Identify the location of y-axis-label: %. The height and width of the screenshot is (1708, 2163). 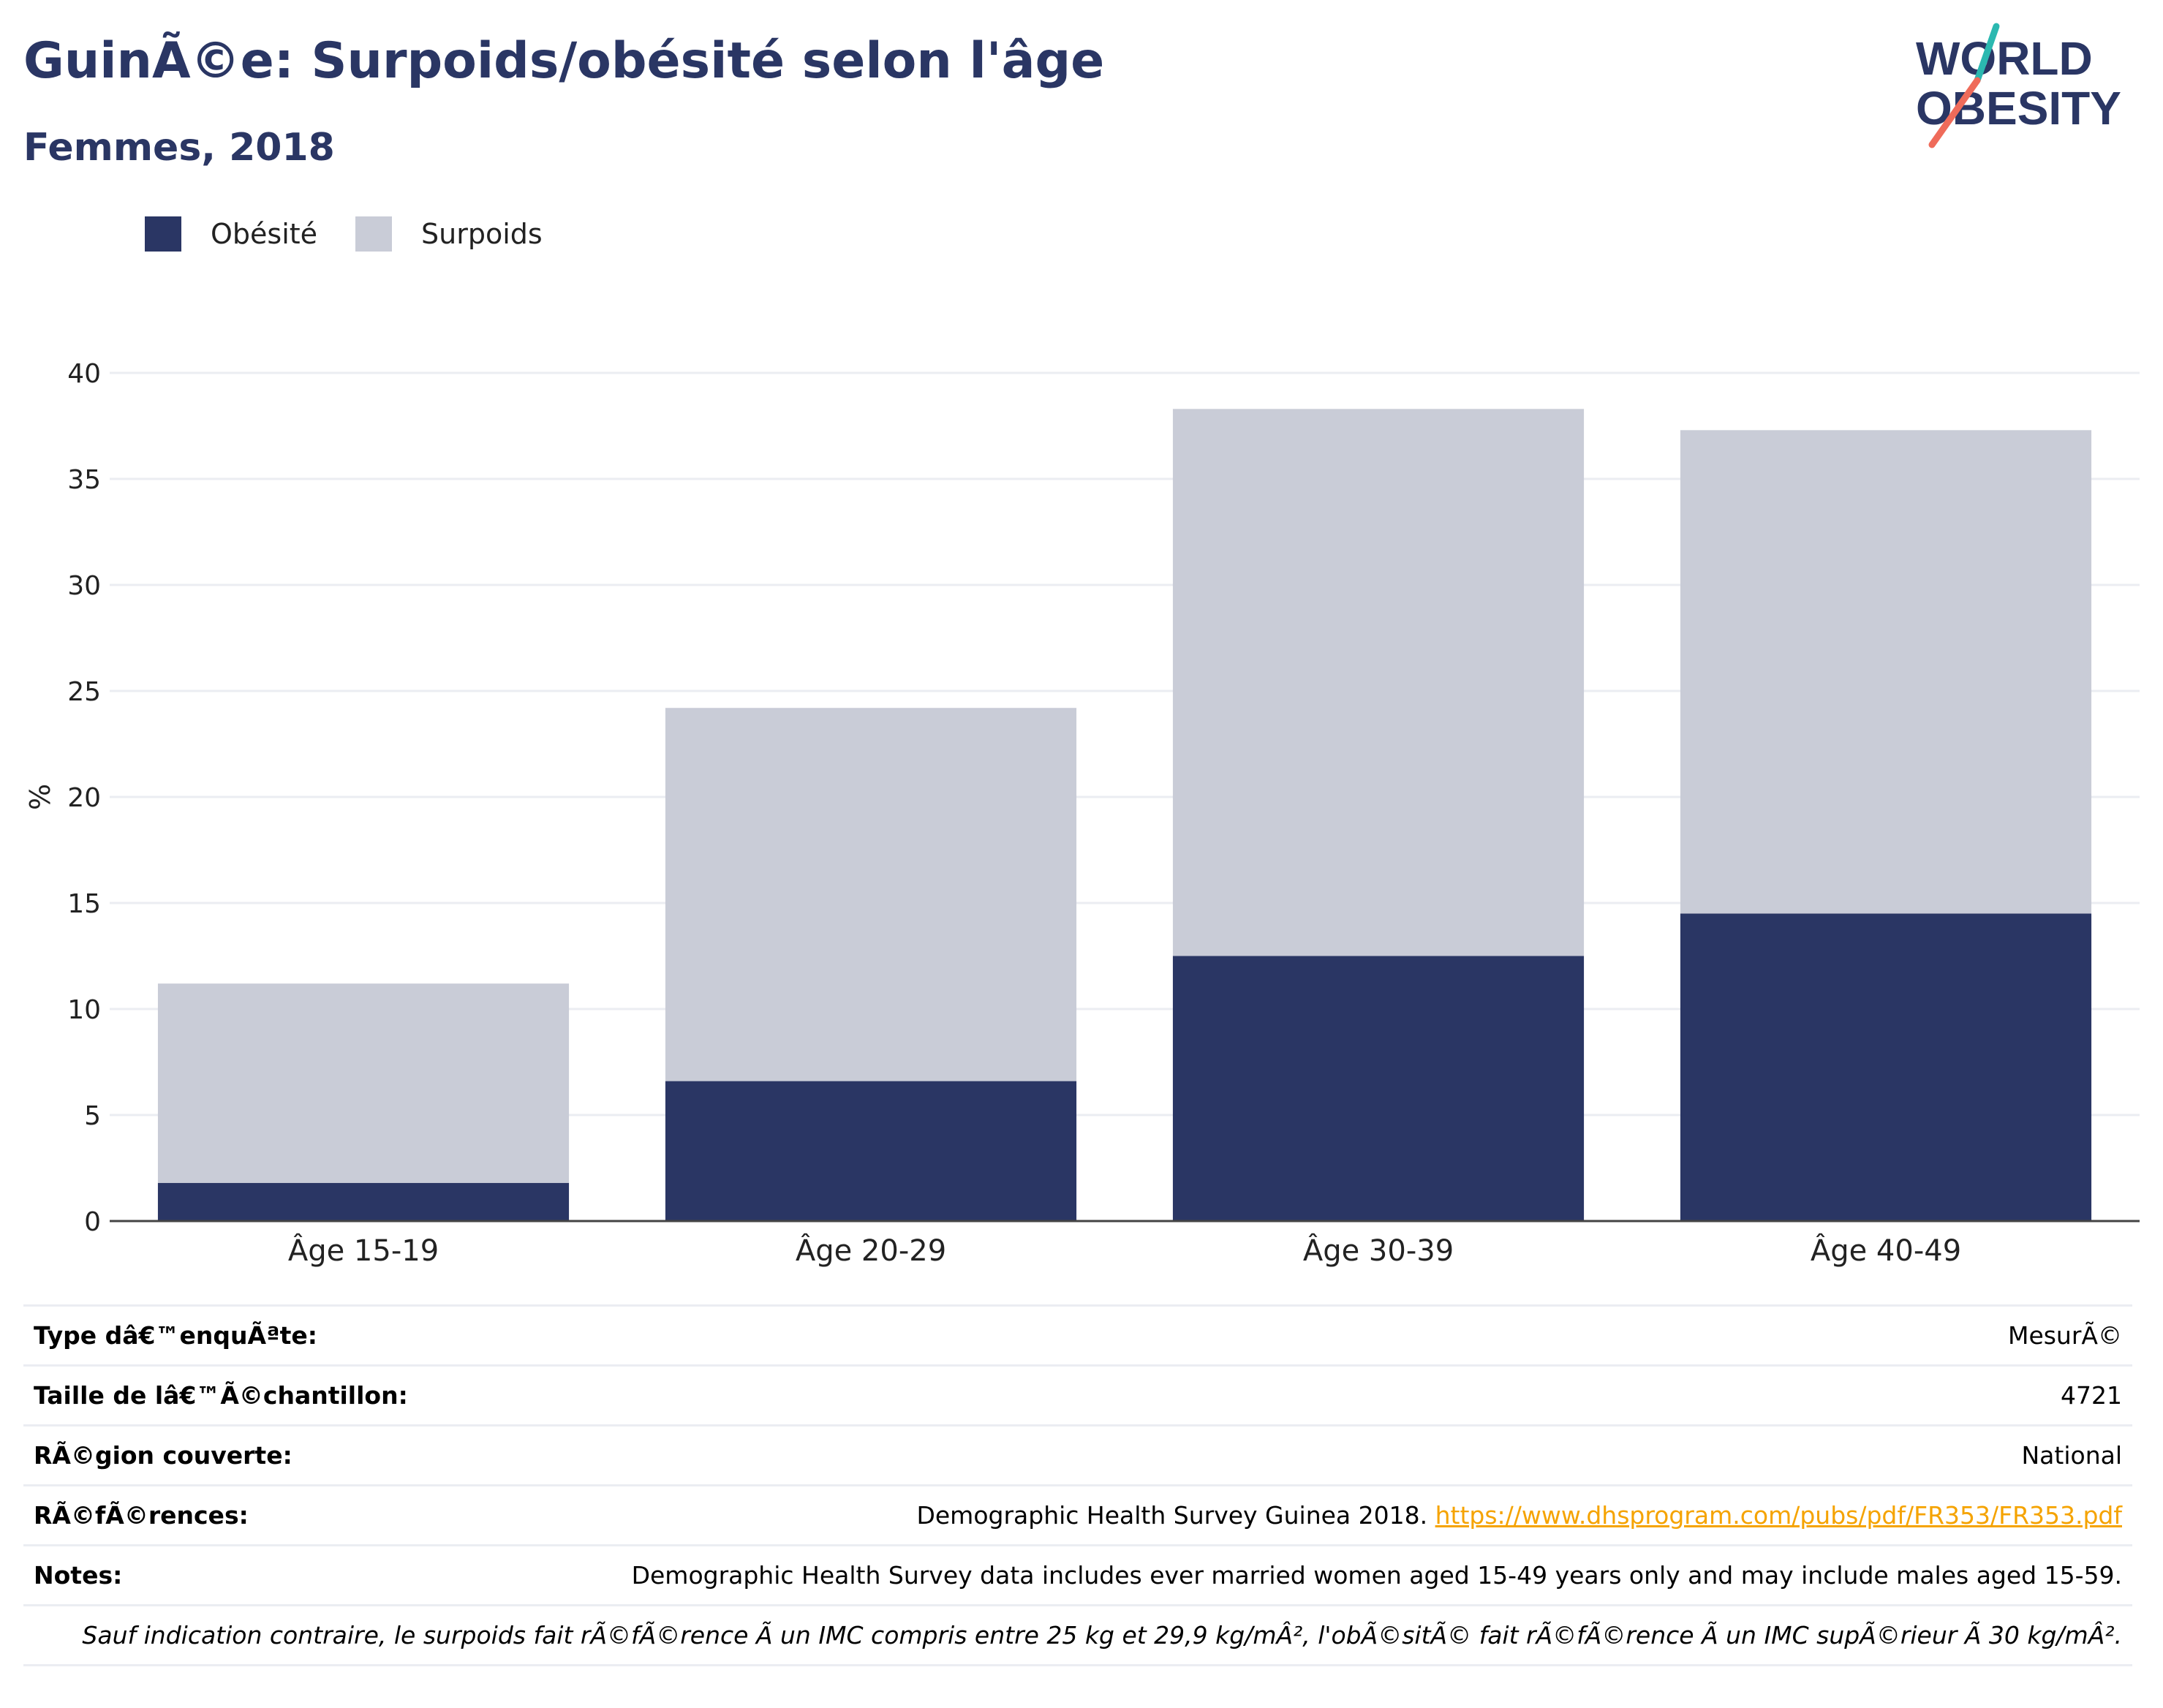
(40, 797).